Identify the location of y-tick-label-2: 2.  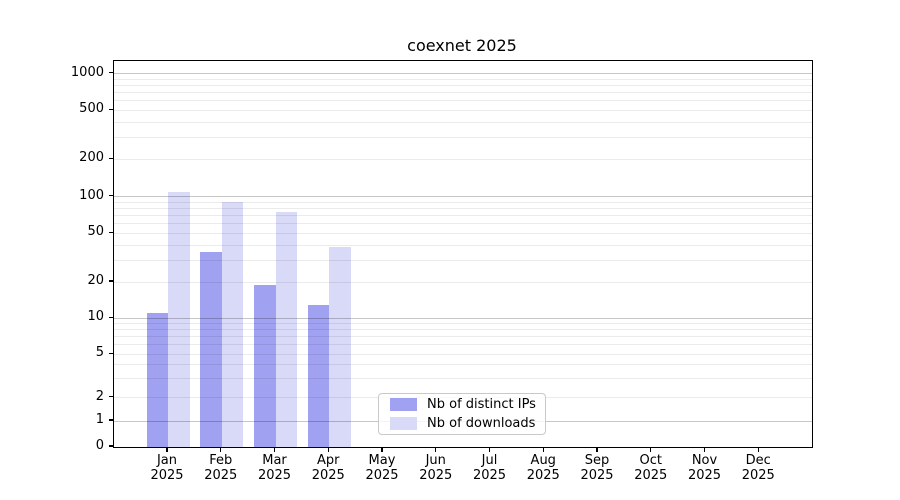
(99, 396).